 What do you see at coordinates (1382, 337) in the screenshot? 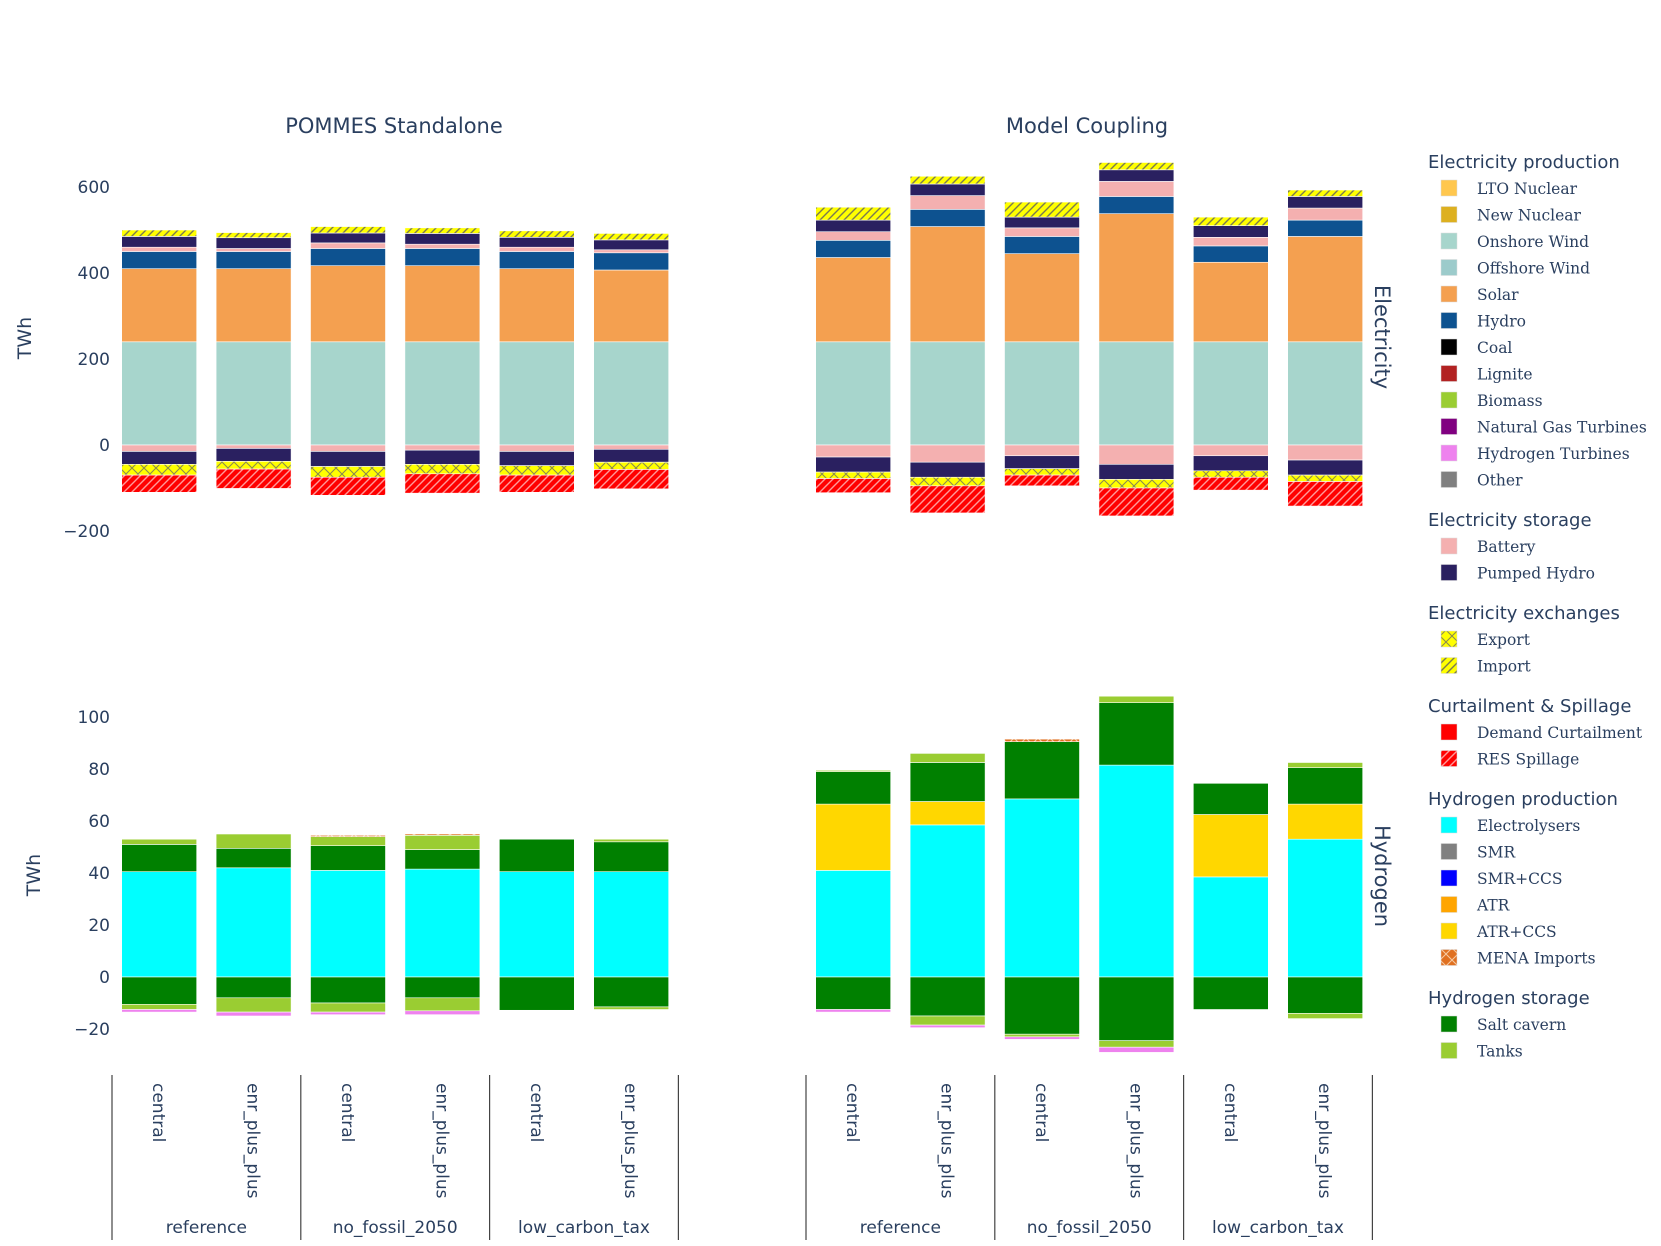
I see `row-label-electricity: Electricity` at bounding box center [1382, 337].